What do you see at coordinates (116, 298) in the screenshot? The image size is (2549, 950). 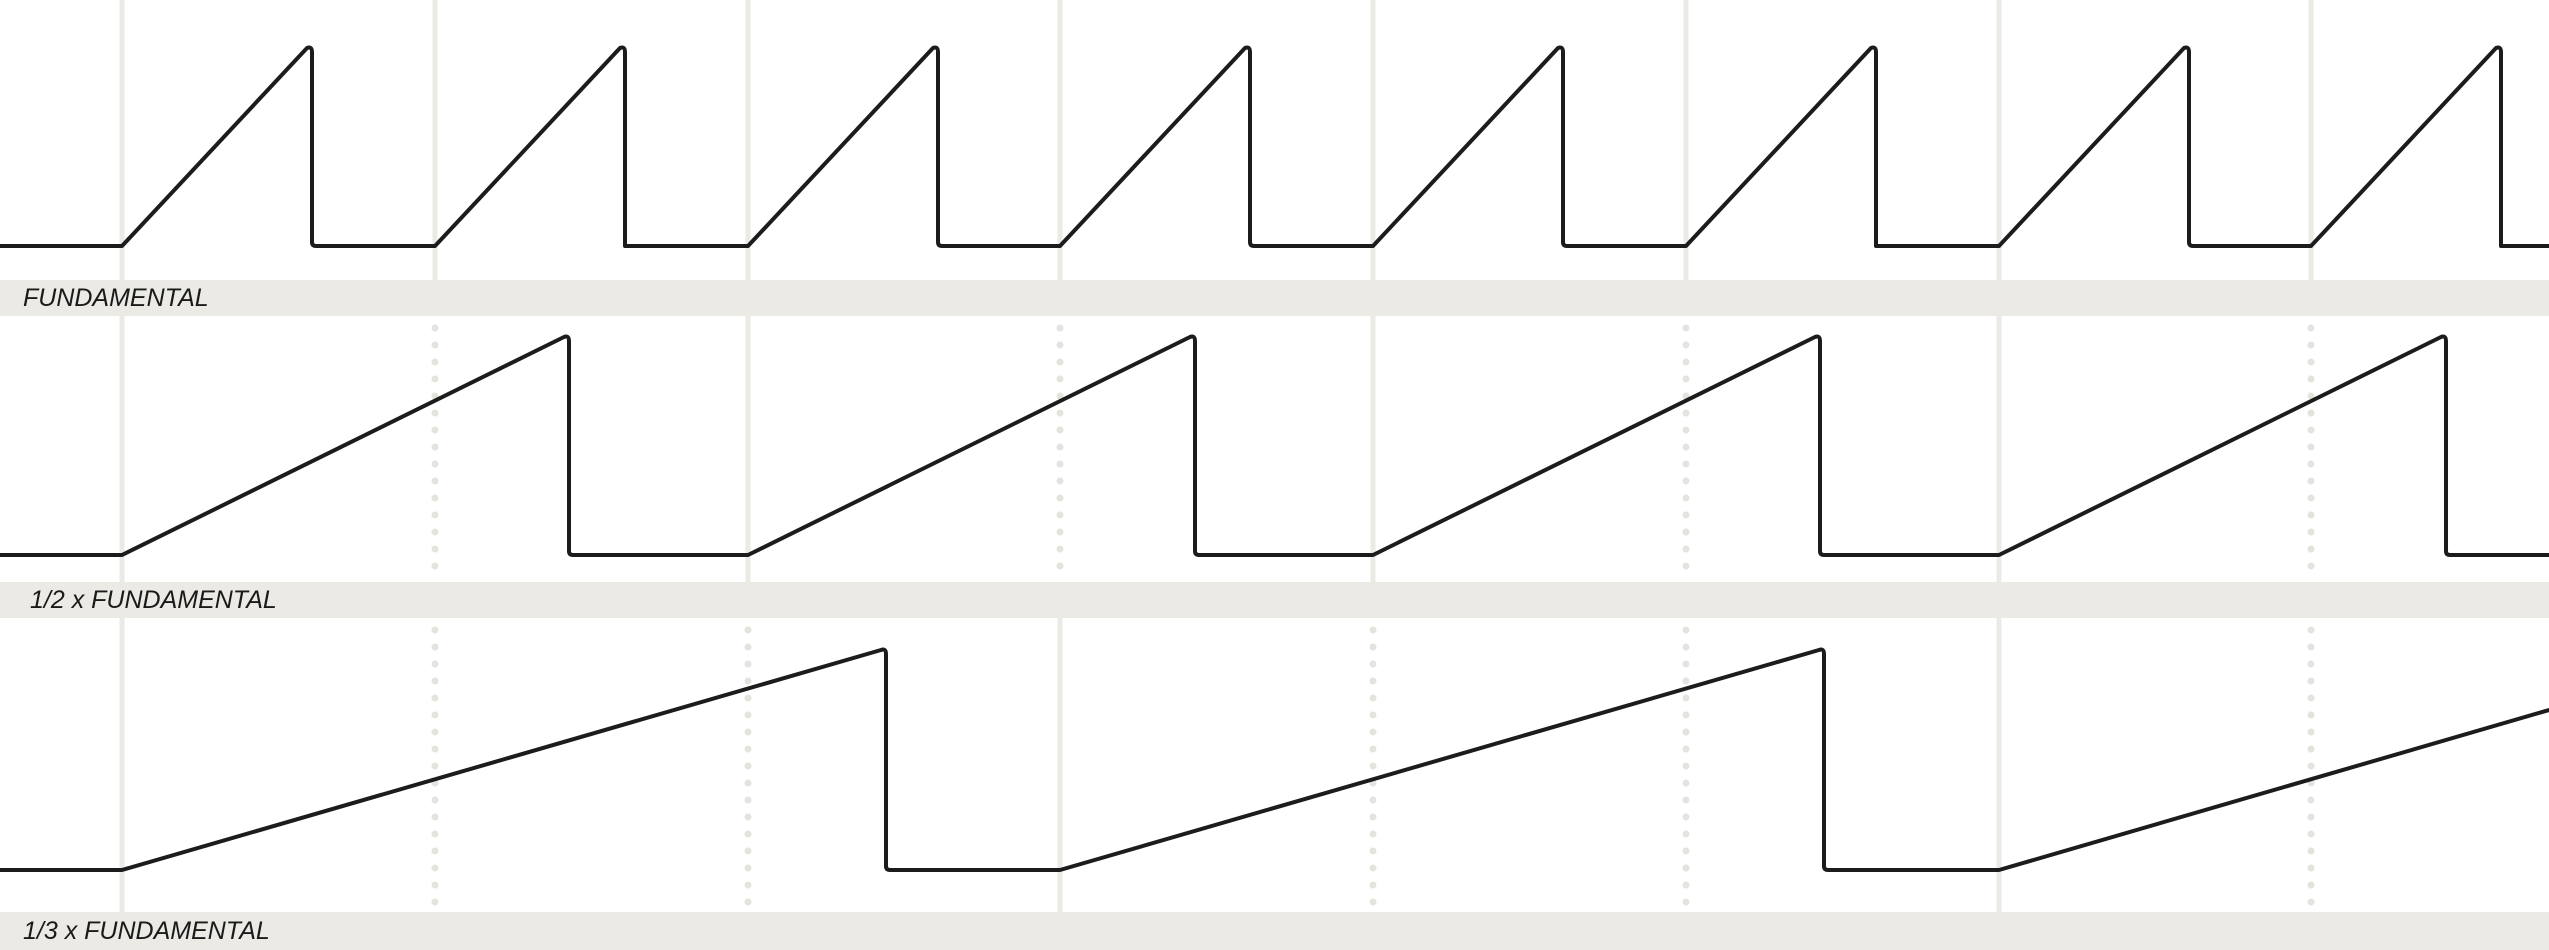 I see `panel-label-fundamental: FUNDAMENTAL` at bounding box center [116, 298].